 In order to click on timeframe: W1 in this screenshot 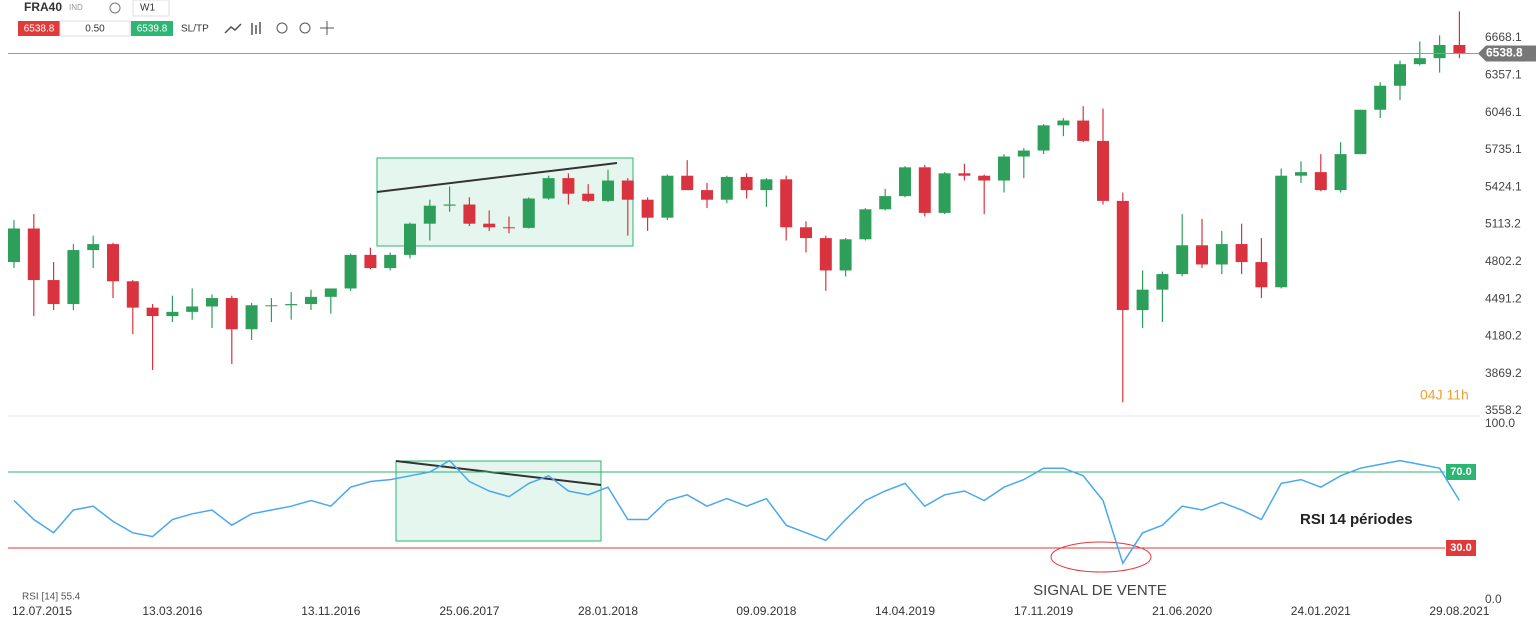, I will do `click(147, 8)`.